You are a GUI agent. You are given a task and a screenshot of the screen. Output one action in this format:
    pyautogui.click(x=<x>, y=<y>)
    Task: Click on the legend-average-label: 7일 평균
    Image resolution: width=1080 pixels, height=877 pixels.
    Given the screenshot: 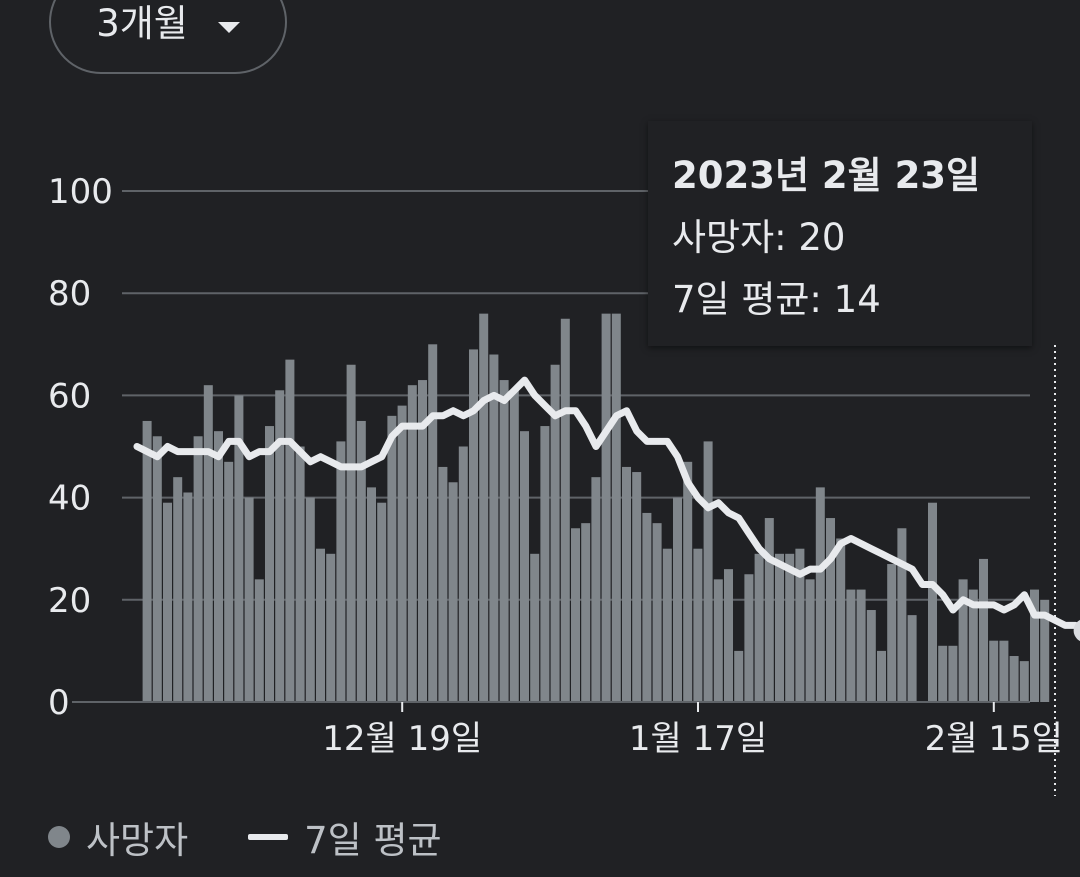 What is the action you would take?
    pyautogui.click(x=373, y=840)
    